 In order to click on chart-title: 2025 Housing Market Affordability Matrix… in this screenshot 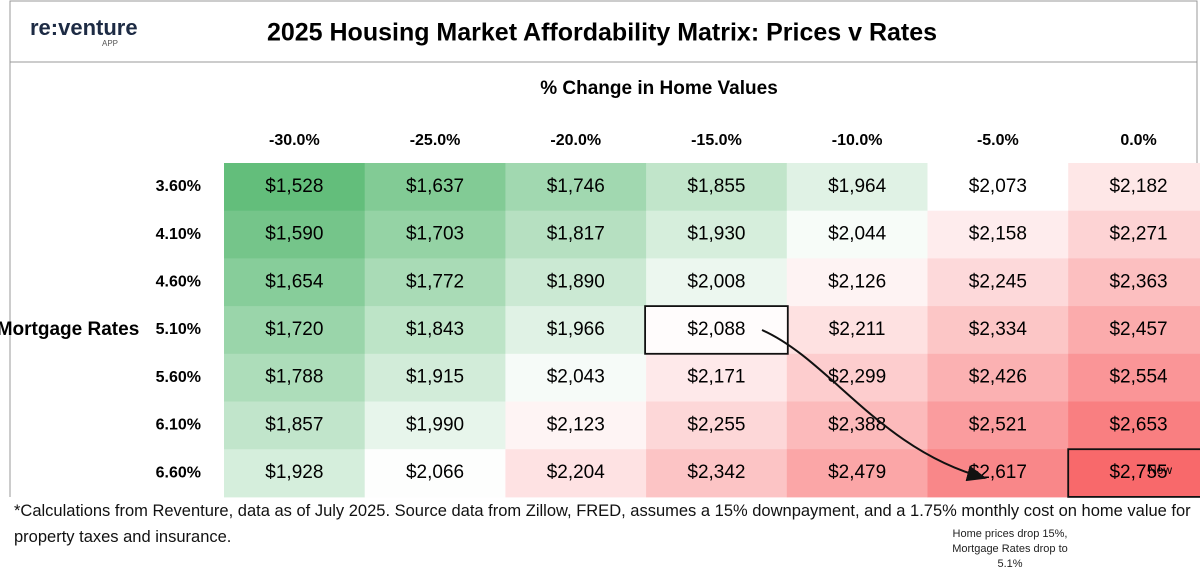, I will do `click(602, 33)`.